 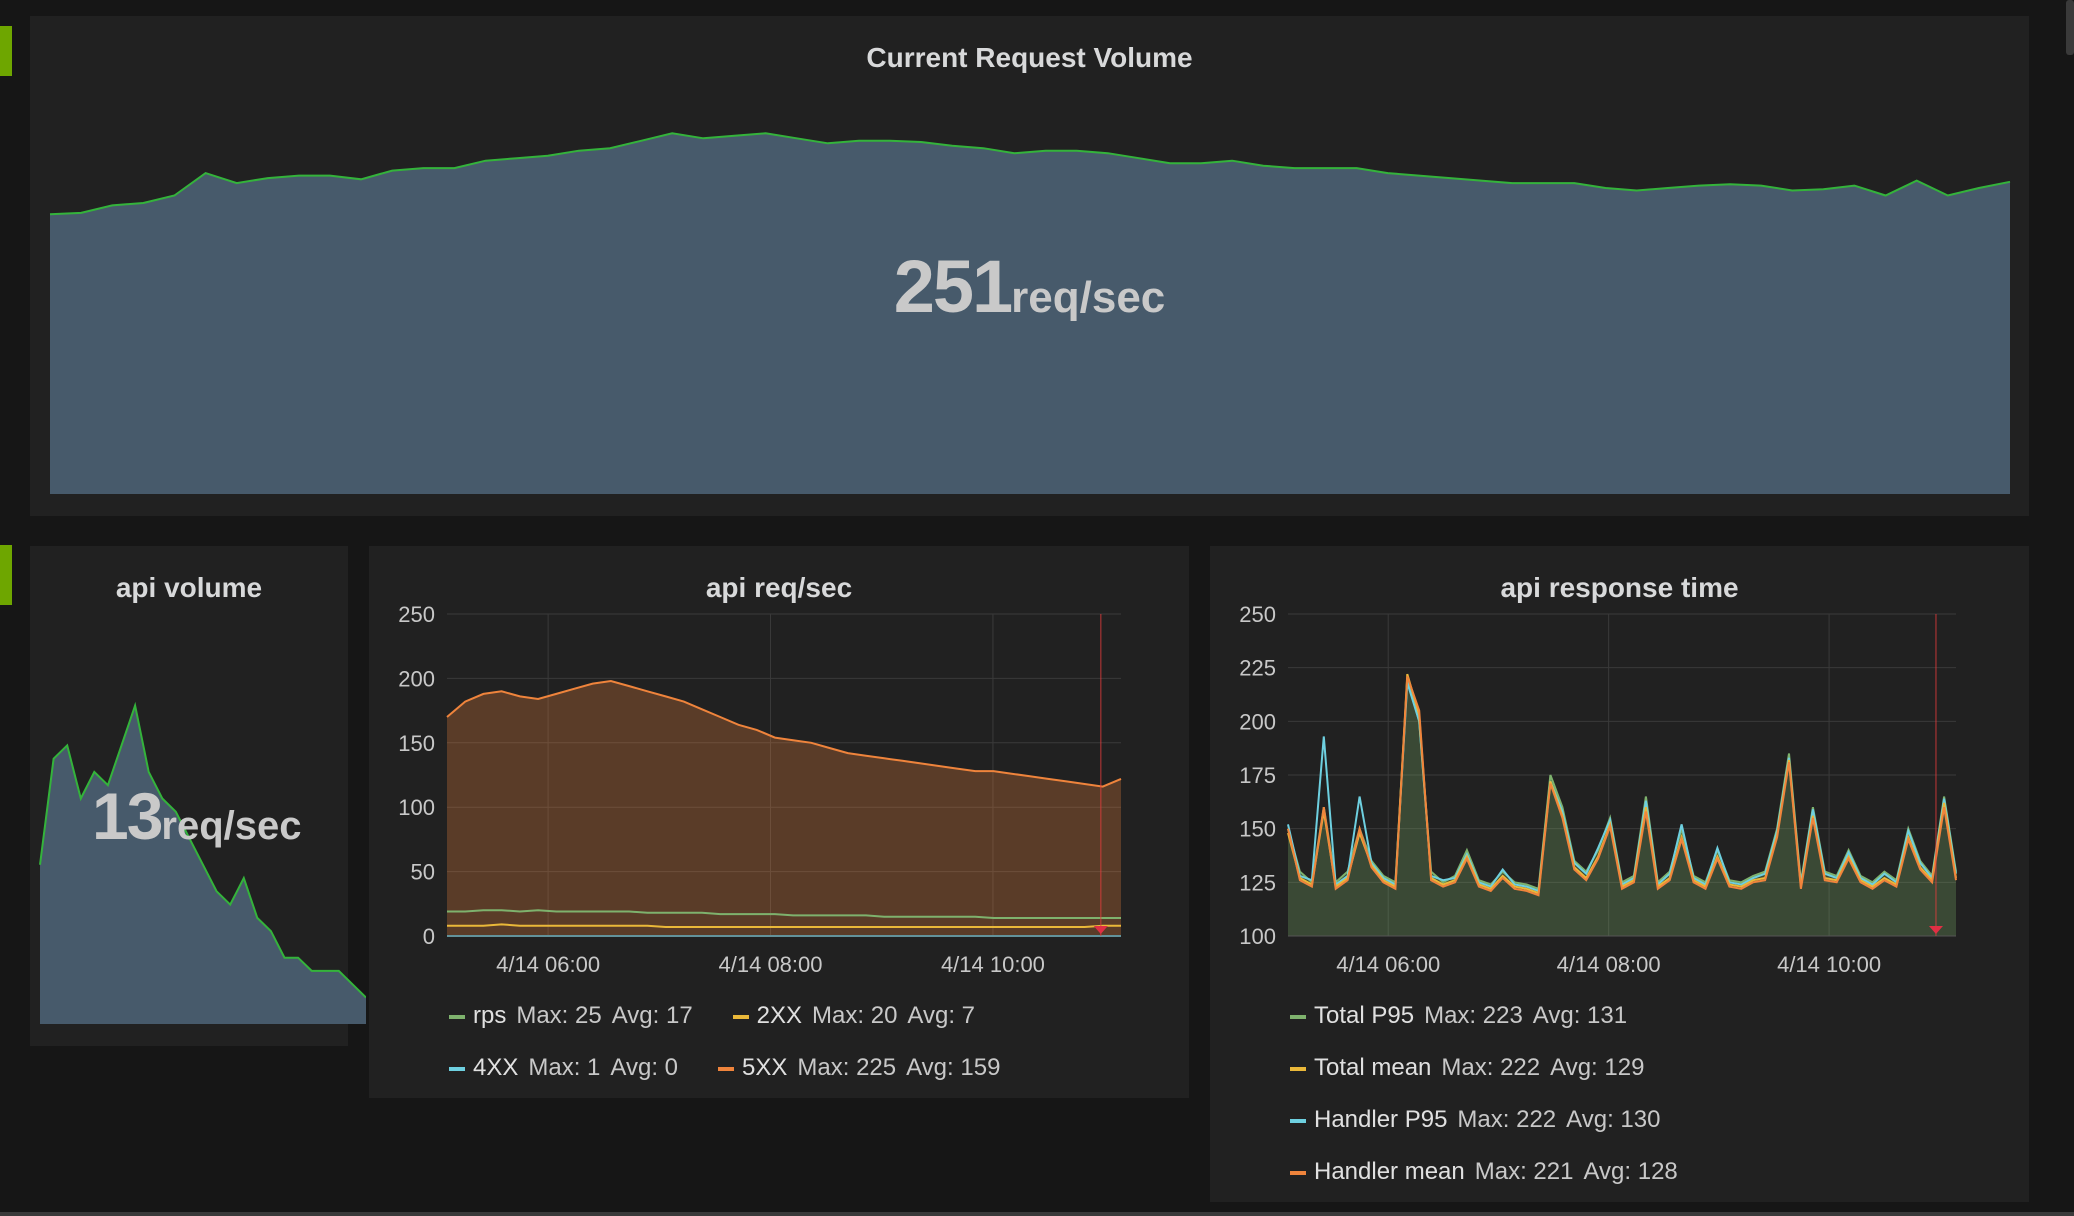 I want to click on row-marker-bottom, so click(x=6, y=575).